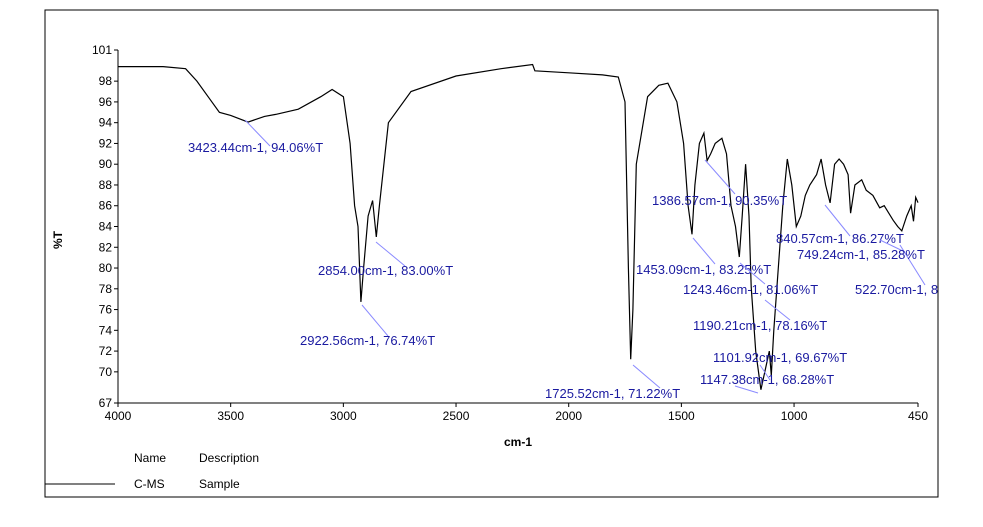  What do you see at coordinates (794, 416) in the screenshot?
I see `x-tick-label: 1000` at bounding box center [794, 416].